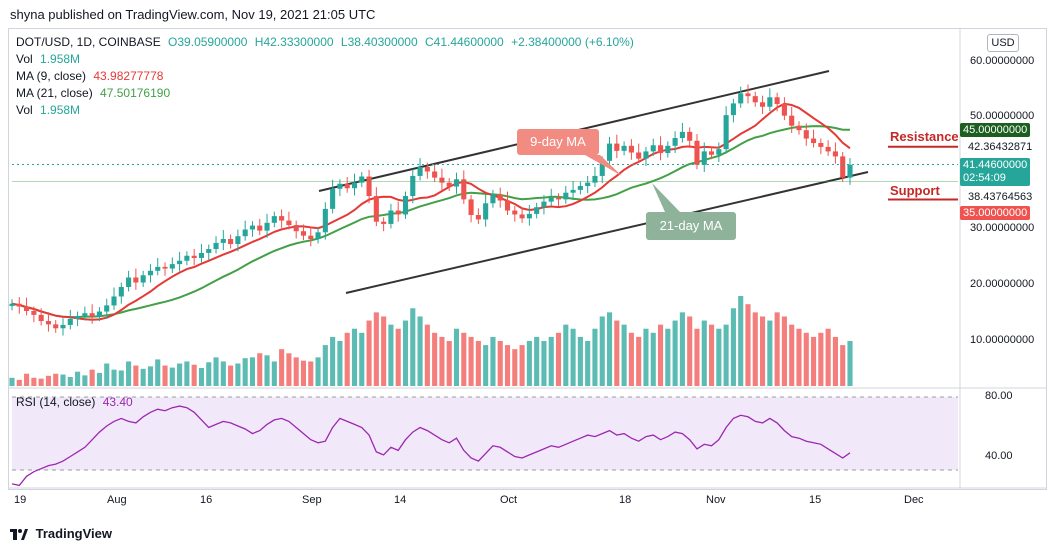 The height and width of the screenshot is (551, 1055). I want to click on channel-lower-line, so click(607, 232).